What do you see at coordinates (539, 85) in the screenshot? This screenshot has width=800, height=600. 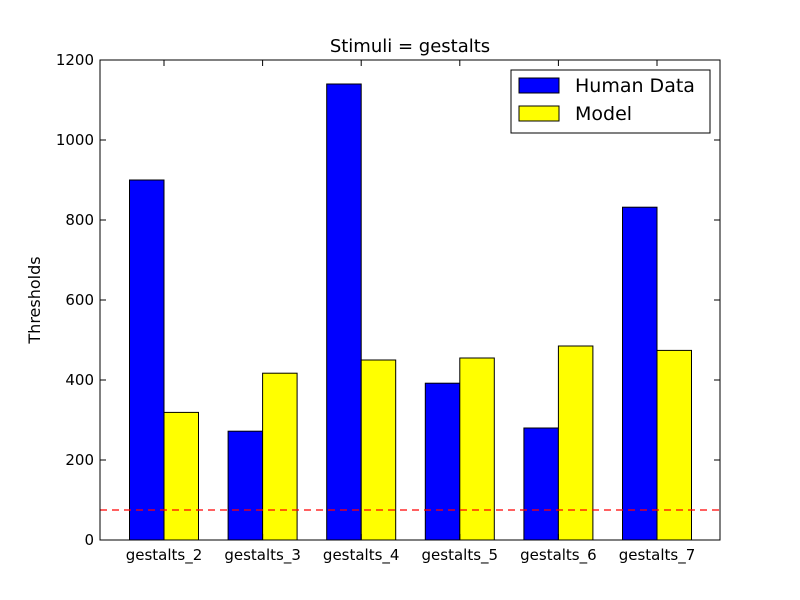 I see `legend-swatch-human-data` at bounding box center [539, 85].